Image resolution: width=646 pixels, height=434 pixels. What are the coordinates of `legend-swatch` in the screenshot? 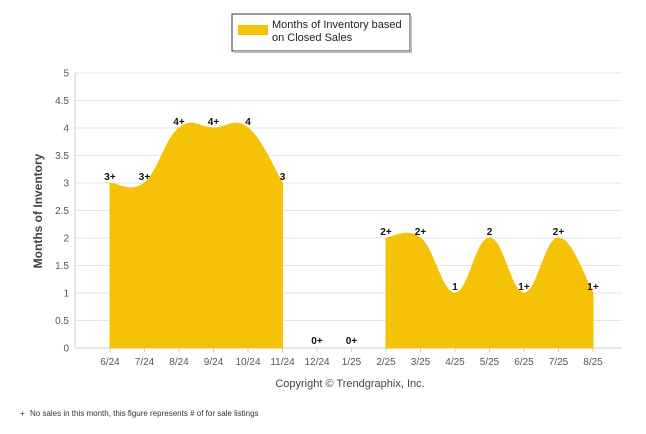 It's located at (253, 30).